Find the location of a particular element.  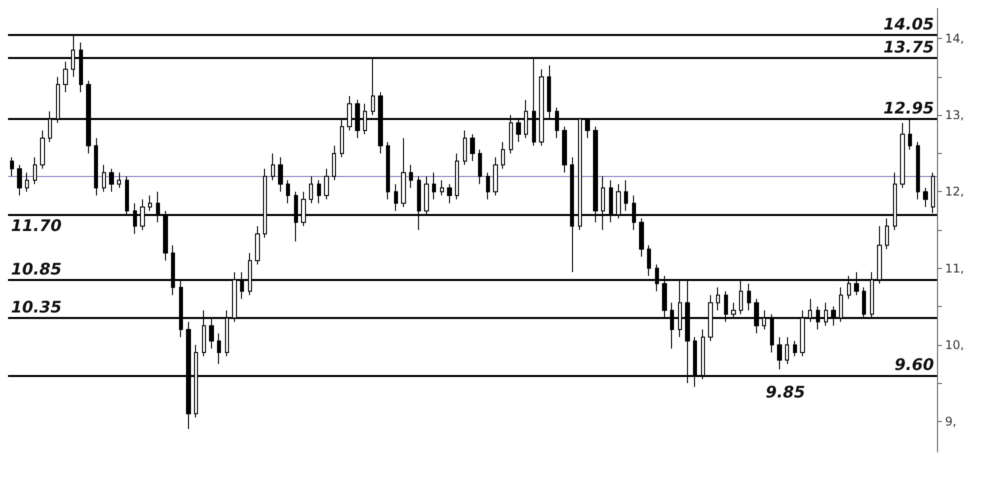

y-tick-label: 9, is located at coordinates (950, 421).